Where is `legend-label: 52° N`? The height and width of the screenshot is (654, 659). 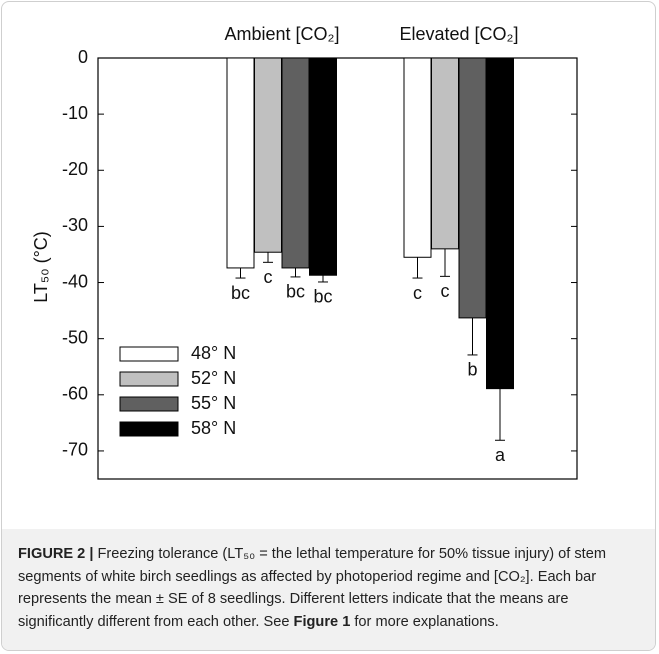
legend-label: 52° N is located at coordinates (213, 378).